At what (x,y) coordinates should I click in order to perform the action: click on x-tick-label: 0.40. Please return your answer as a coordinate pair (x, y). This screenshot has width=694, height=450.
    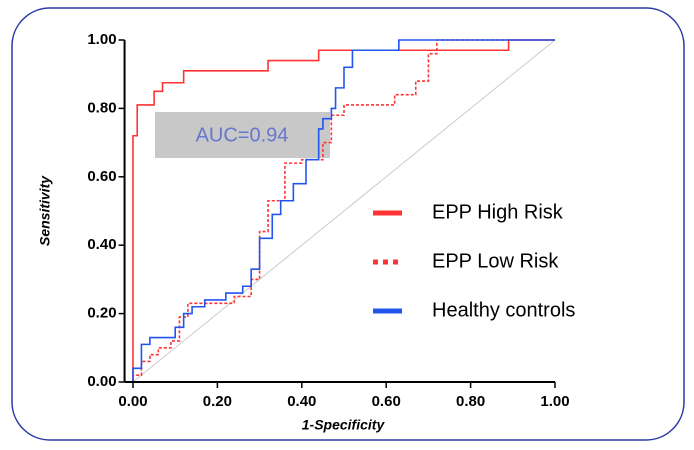
    Looking at the image, I should click on (301, 401).